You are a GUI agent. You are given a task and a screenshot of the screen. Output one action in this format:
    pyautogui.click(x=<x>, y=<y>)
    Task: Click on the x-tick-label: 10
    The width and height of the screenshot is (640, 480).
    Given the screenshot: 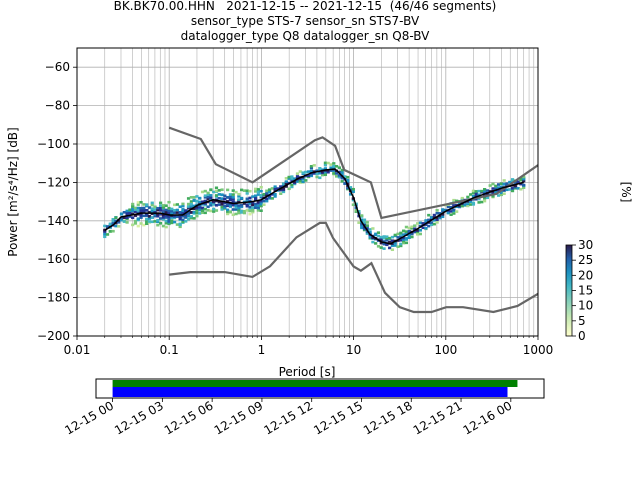 What is the action you would take?
    pyautogui.click(x=353, y=350)
    